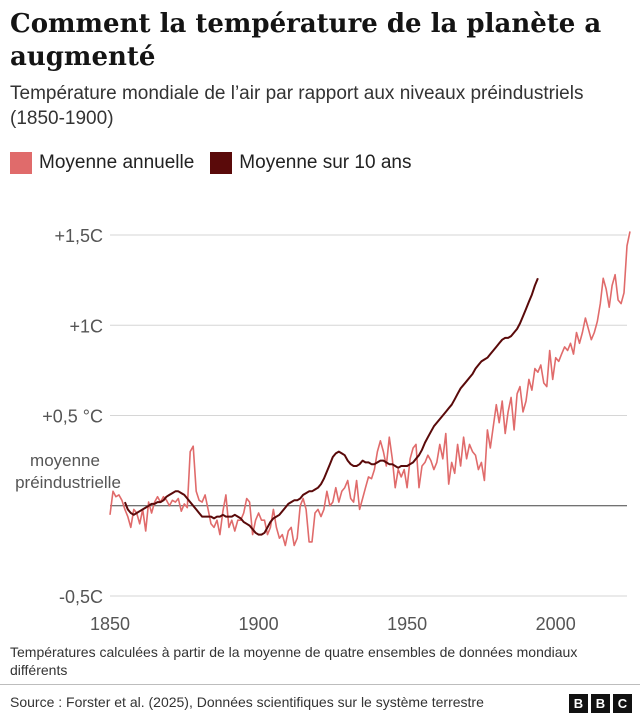 The image size is (640, 723). I want to click on legend: Moyenne annuelle Moyenne sur 10 ans, so click(218, 163).